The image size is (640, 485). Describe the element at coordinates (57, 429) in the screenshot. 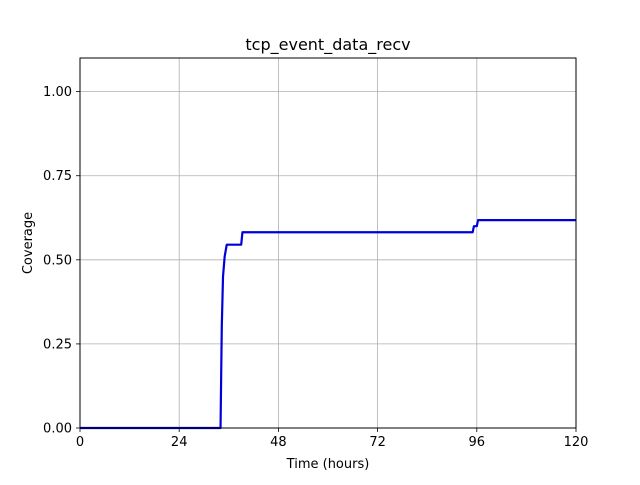

I see `y-tick-label: 0.00` at that location.